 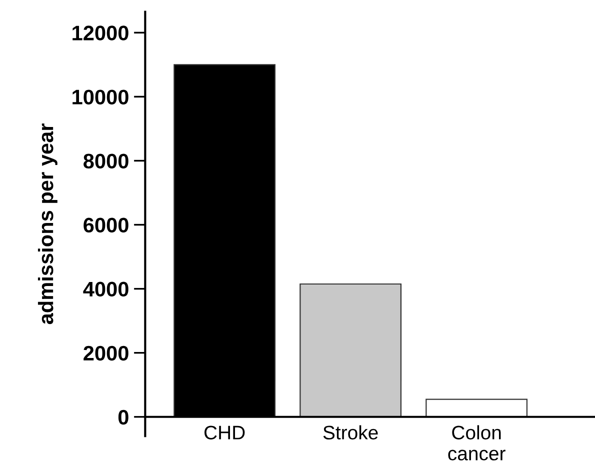 What do you see at coordinates (106, 353) in the screenshot?
I see `y-tick-label: 2000` at bounding box center [106, 353].